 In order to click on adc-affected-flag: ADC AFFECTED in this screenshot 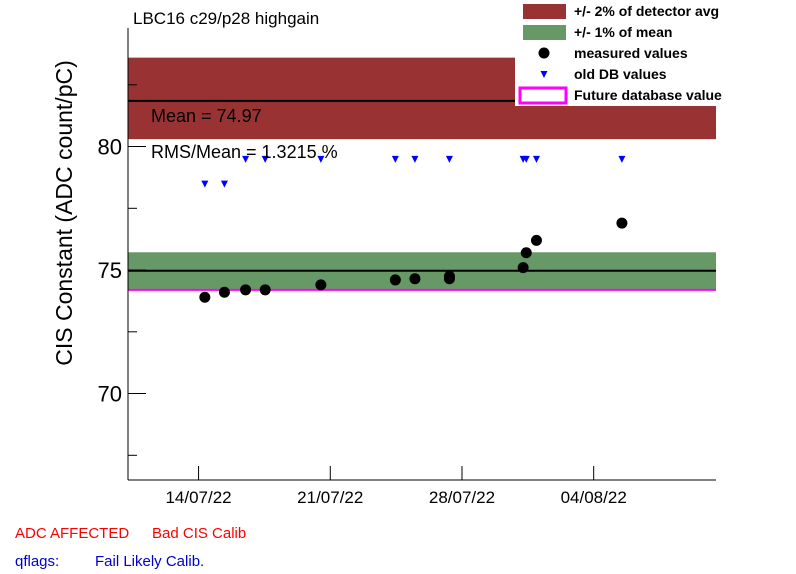, I will do `click(72, 533)`.